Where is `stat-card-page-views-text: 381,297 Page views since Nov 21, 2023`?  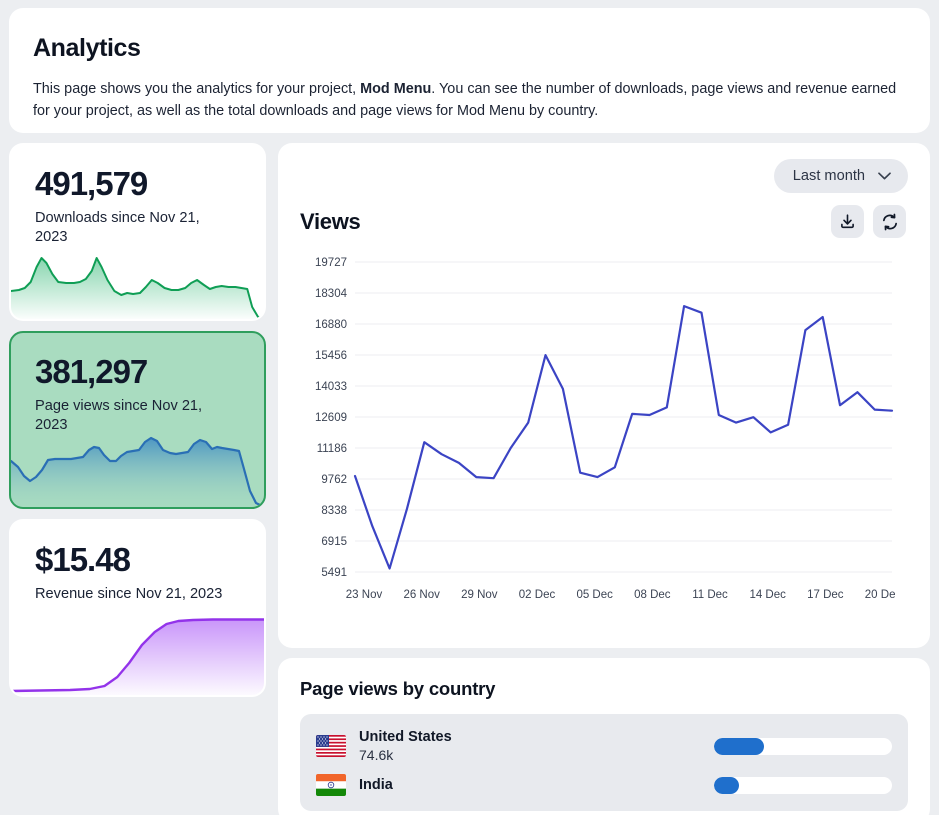 stat-card-page-views-text: 381,297 Page views since Nov 21, 2023 is located at coordinates (137, 384).